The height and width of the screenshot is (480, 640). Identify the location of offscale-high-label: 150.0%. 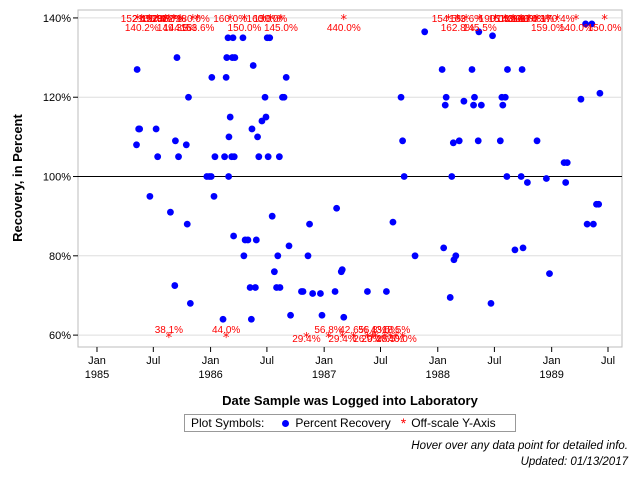
(605, 28).